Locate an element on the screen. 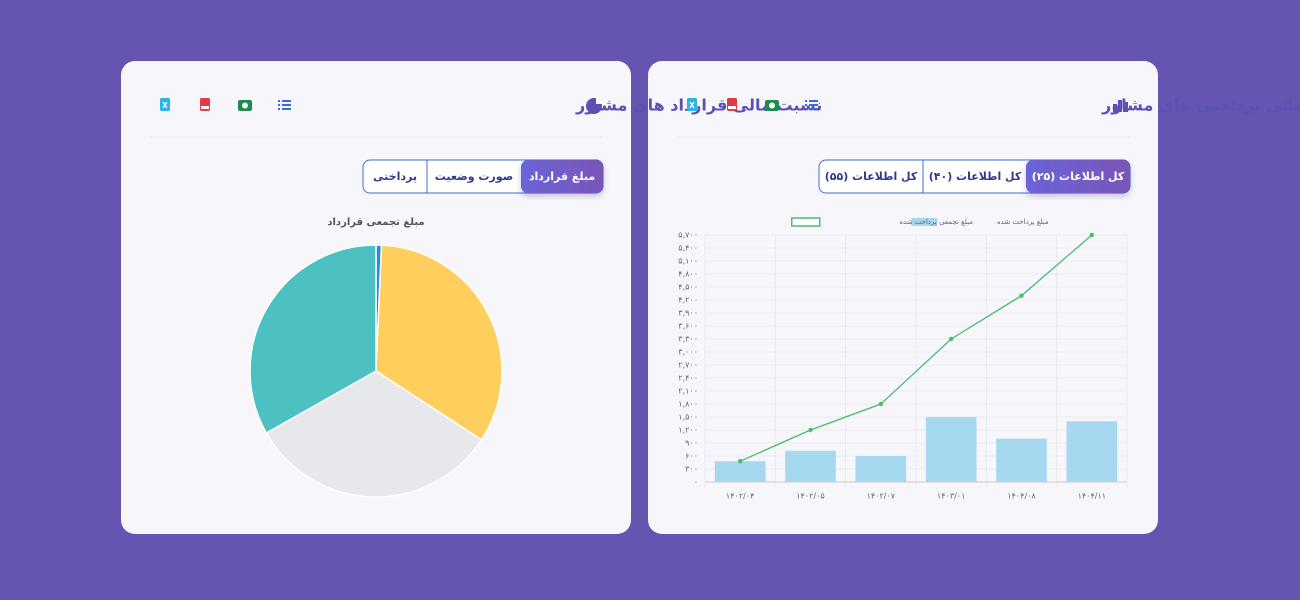  legend-label: مبلغ تجمعی پرداخت شده is located at coordinates (936, 222).